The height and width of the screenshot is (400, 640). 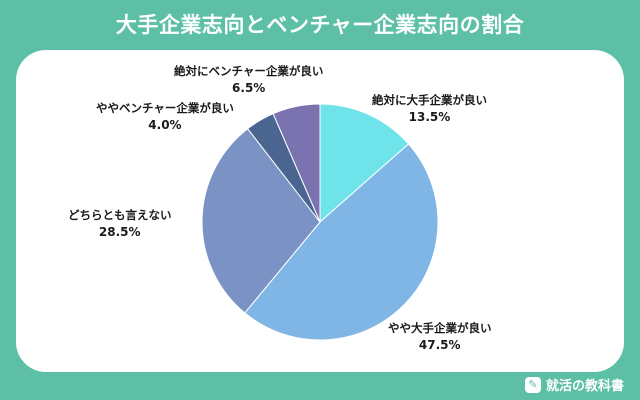 I want to click on slice-label-1: やや大手企業が良い 47.5%, so click(x=440, y=336).